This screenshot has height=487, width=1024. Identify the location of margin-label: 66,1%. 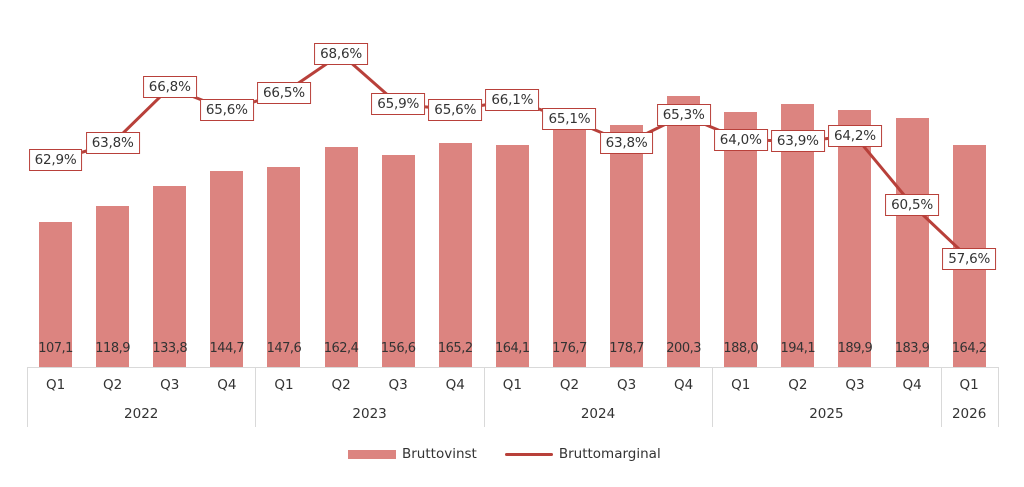
(512, 100).